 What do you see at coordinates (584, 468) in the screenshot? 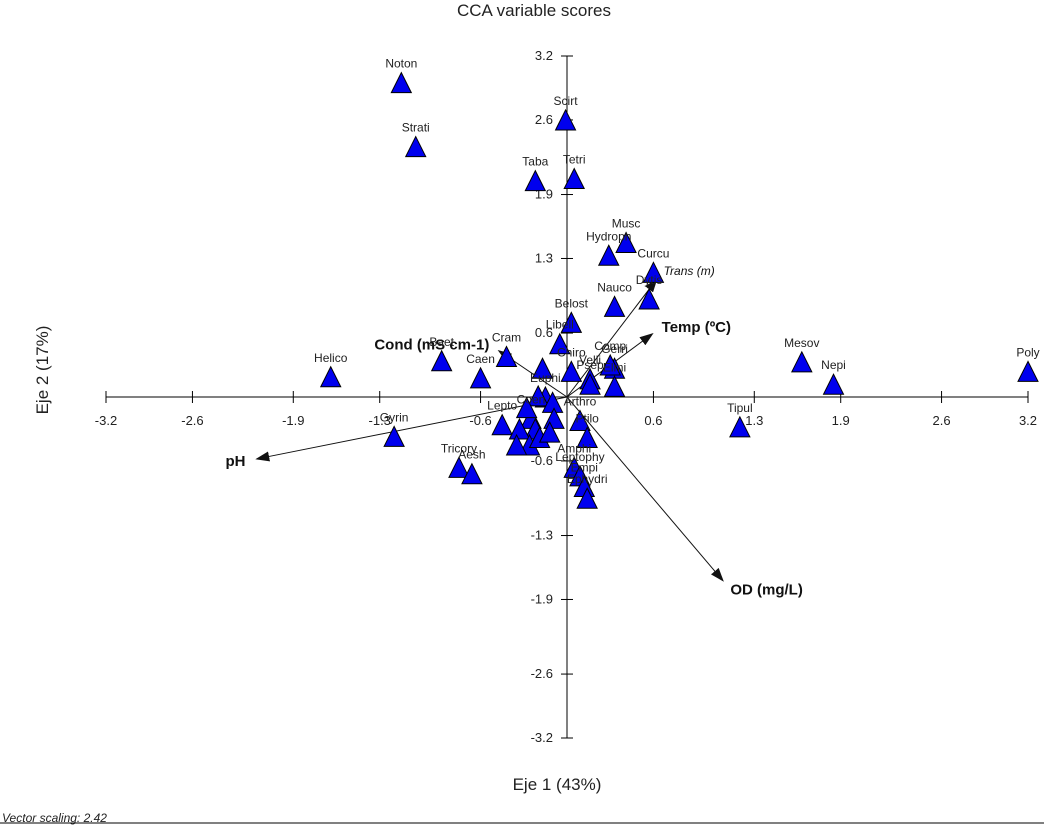
I see `species-label: Empi` at bounding box center [584, 468].